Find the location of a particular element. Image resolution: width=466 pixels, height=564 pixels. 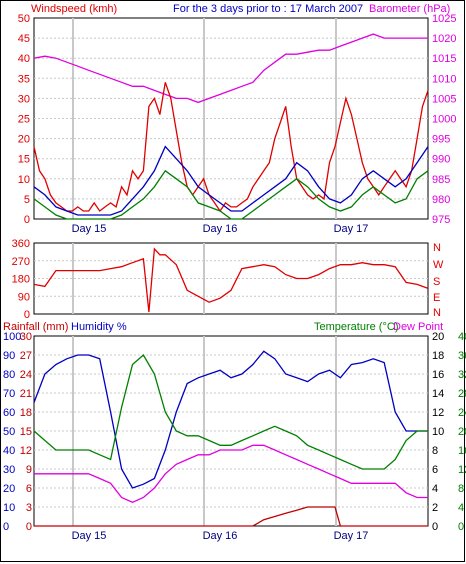

humidity-tick-label: 50 is located at coordinates (9, 432).